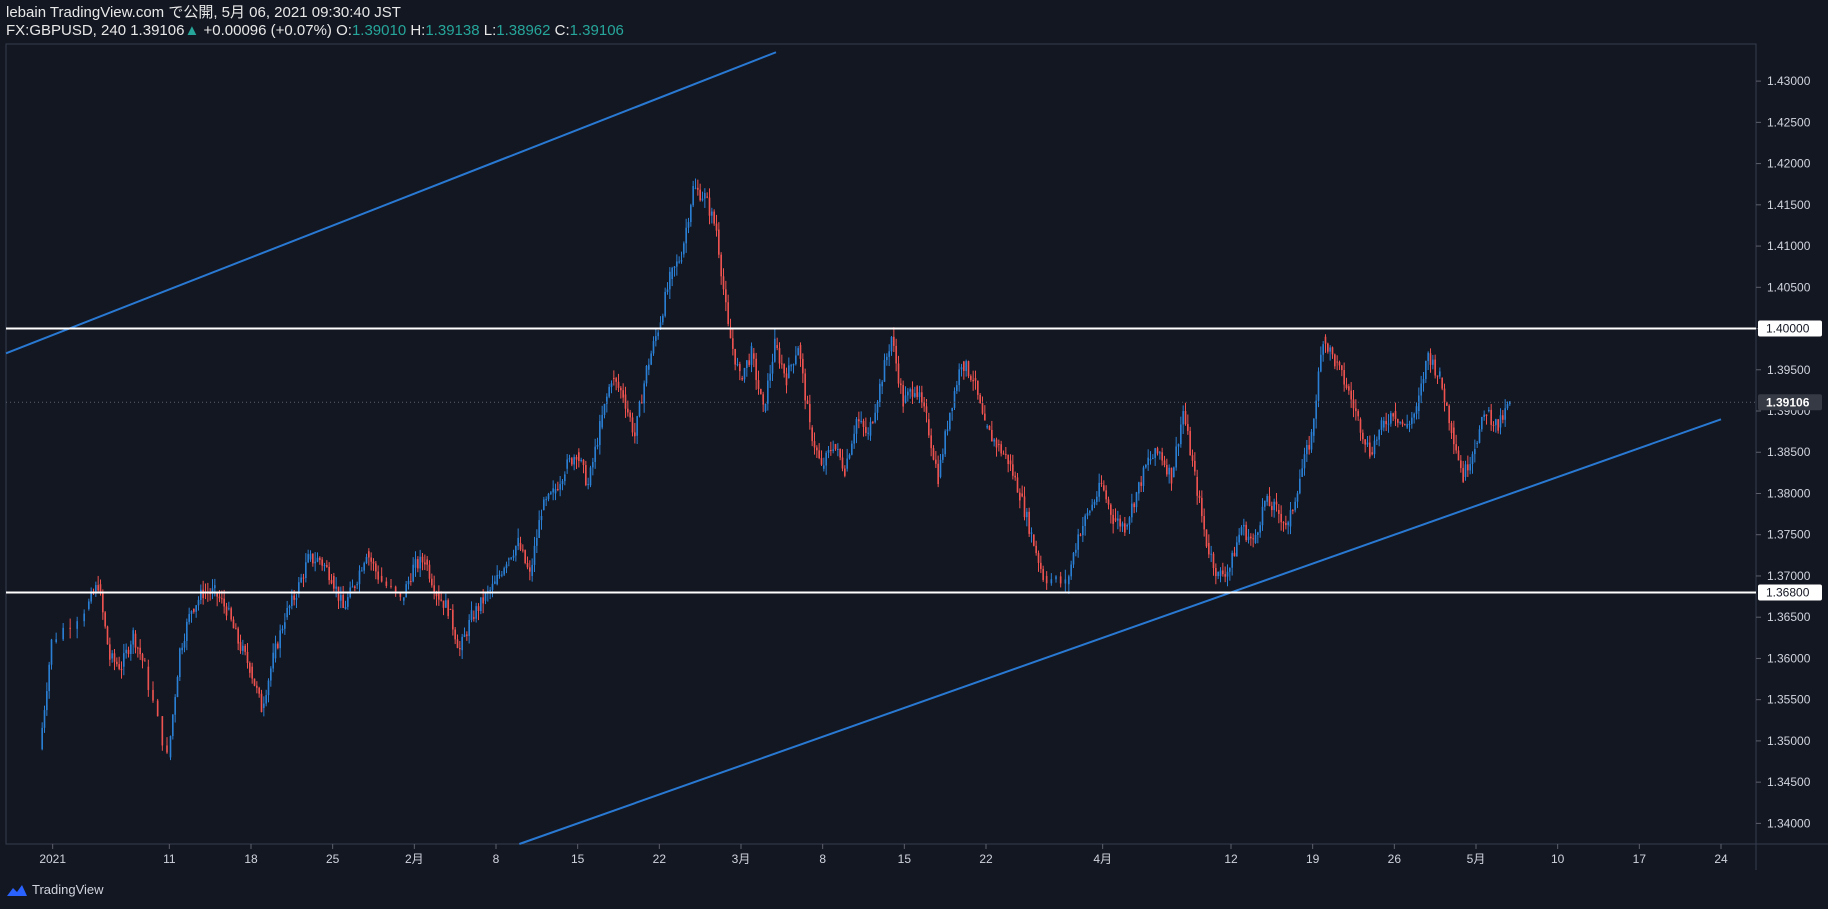  I want to click on symbol-interval: FX:GBPUSD, 240, so click(66, 30).